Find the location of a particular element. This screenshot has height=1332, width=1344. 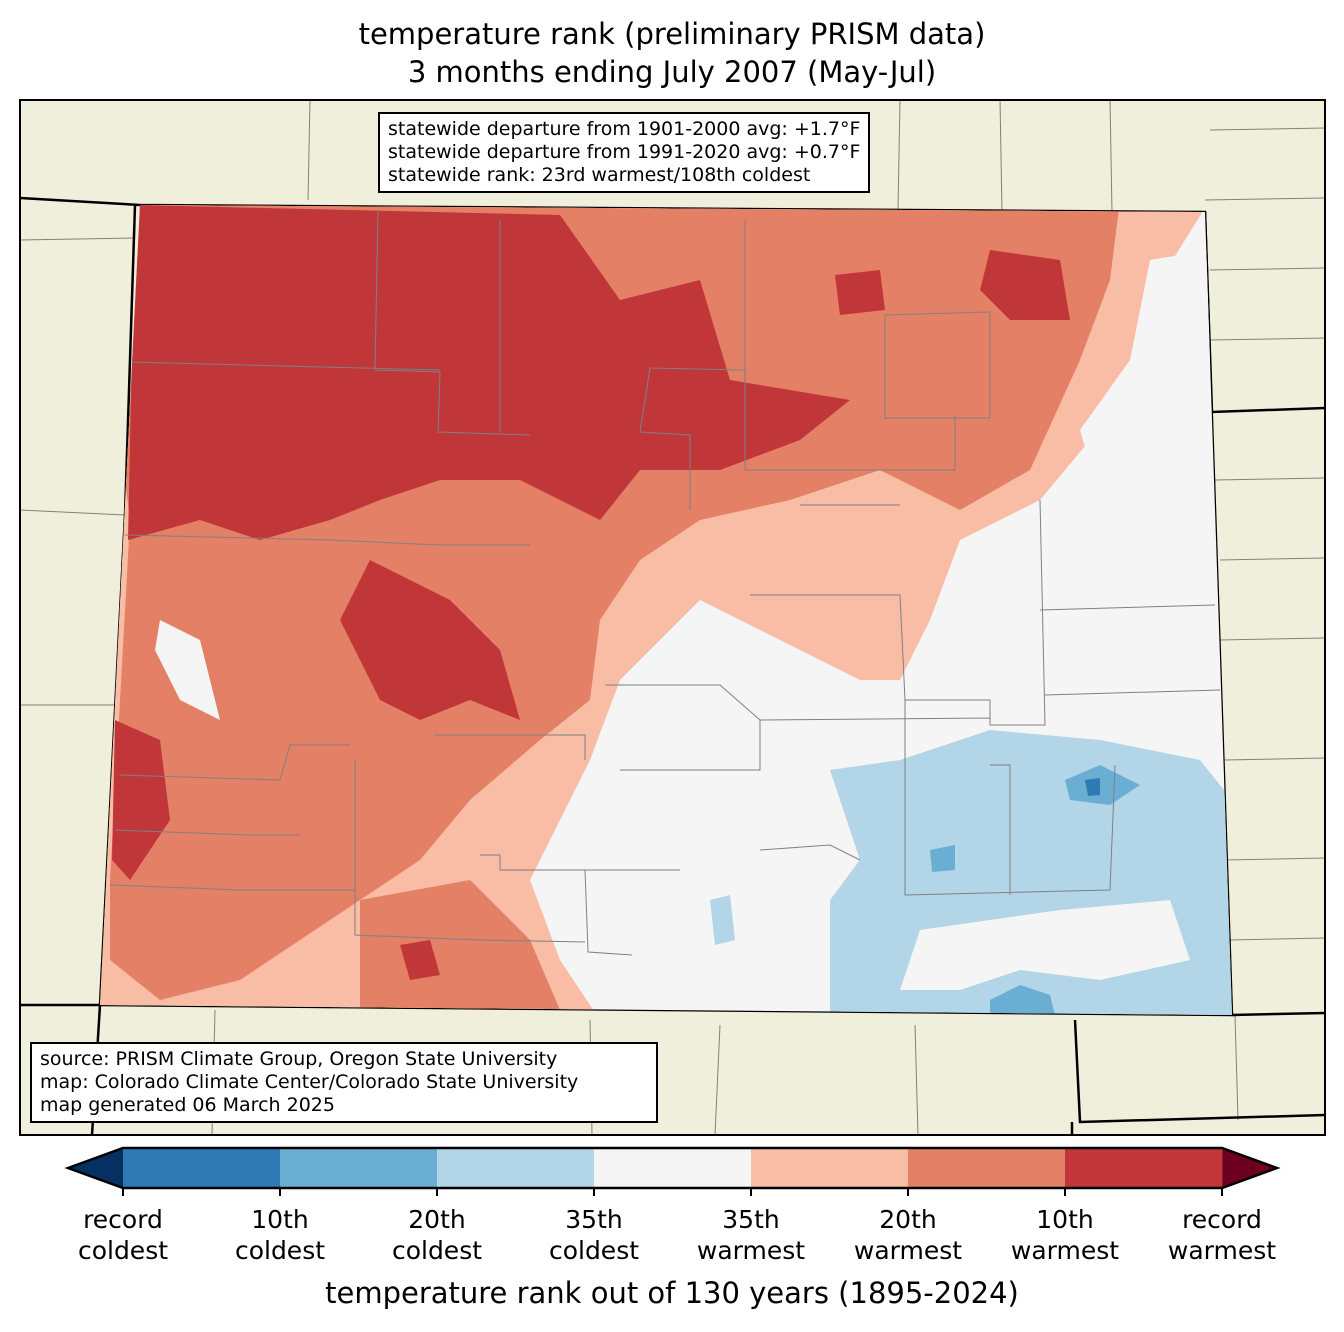

colorbar-tick-label: 20th warmest is located at coordinates (908, 1235).